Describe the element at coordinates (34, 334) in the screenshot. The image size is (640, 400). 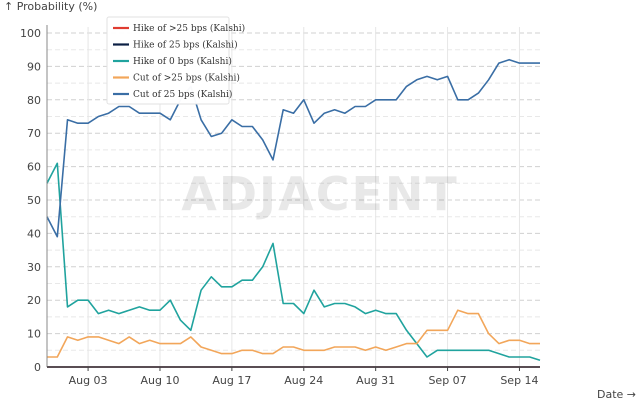
I see `y-tick-label: 10` at that location.